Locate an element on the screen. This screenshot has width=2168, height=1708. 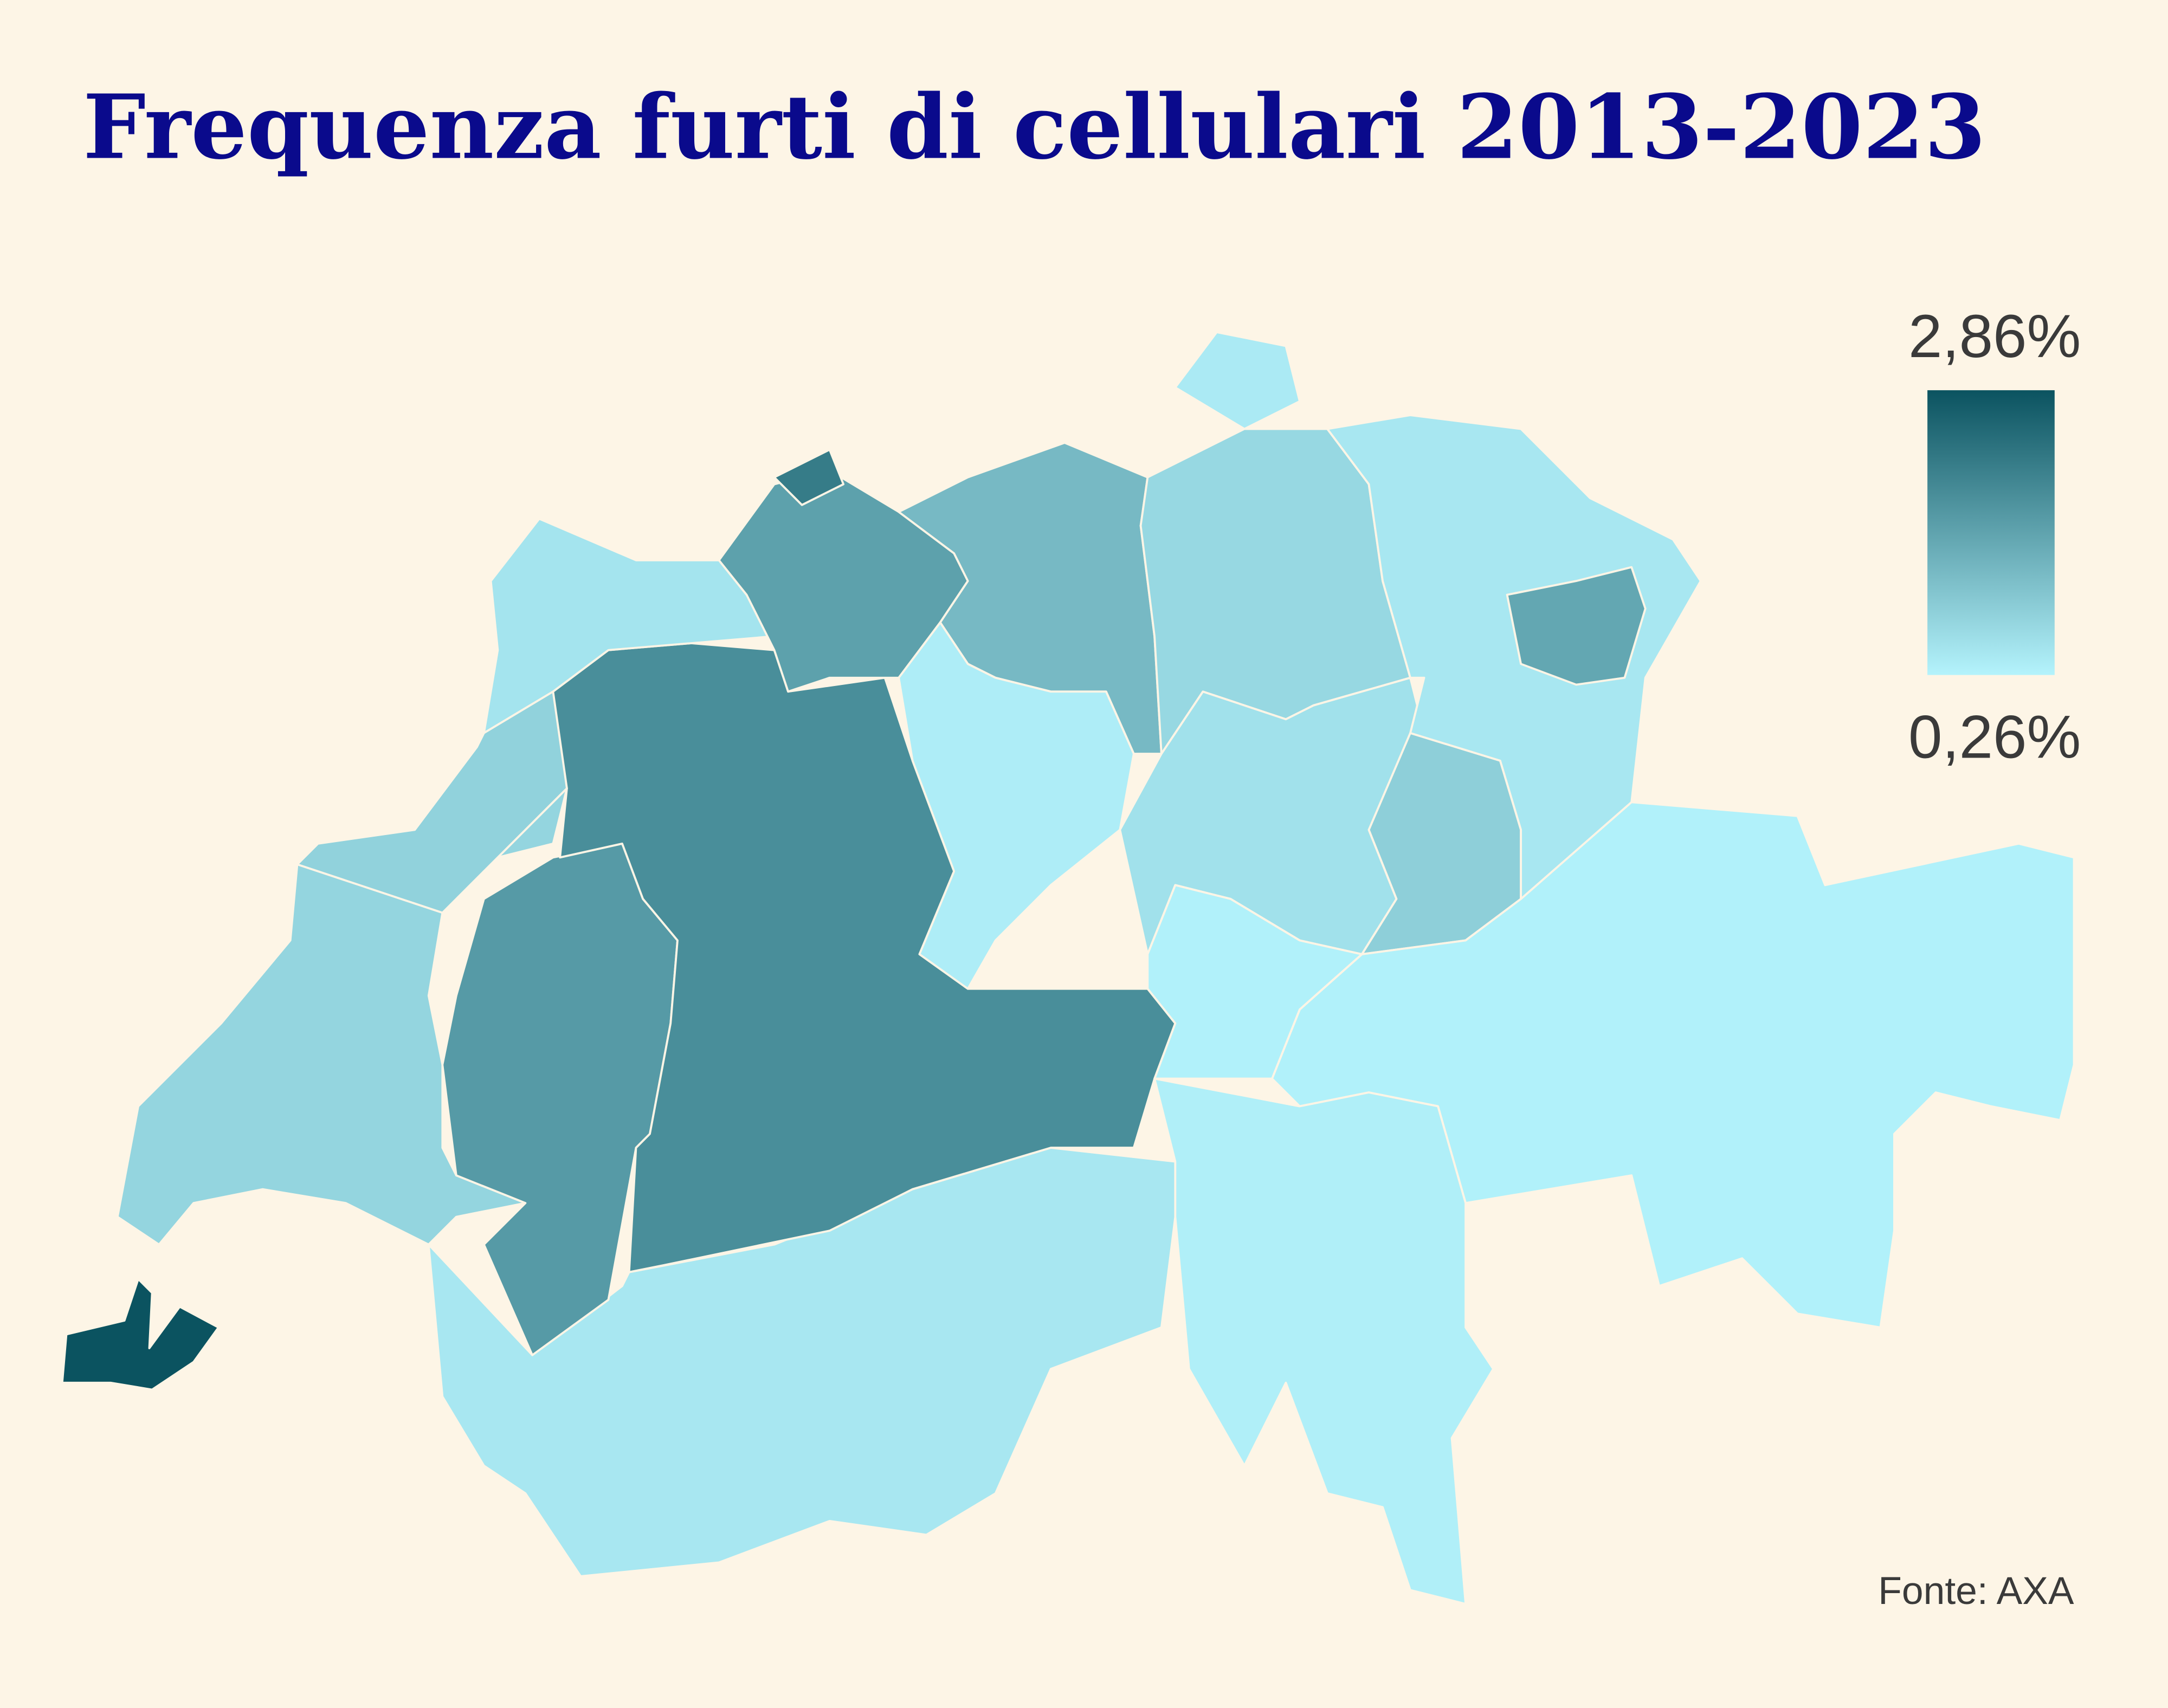
source-note: Fonte: AXA is located at coordinates (1976, 1591).